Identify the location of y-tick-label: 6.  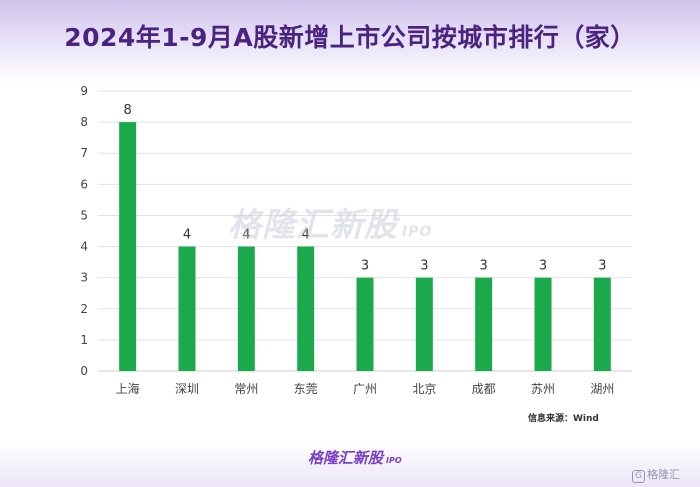
(84, 184).